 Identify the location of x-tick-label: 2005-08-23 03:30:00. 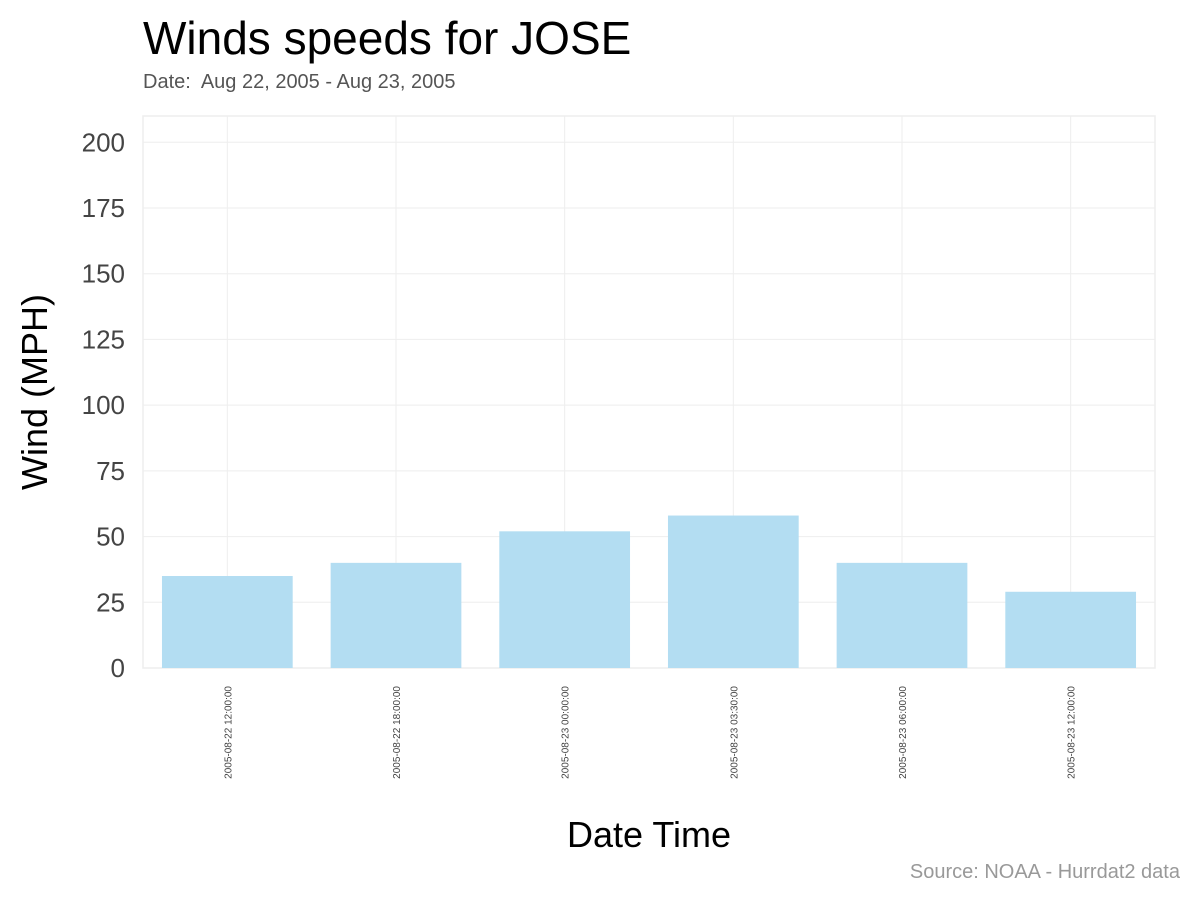
(734, 732).